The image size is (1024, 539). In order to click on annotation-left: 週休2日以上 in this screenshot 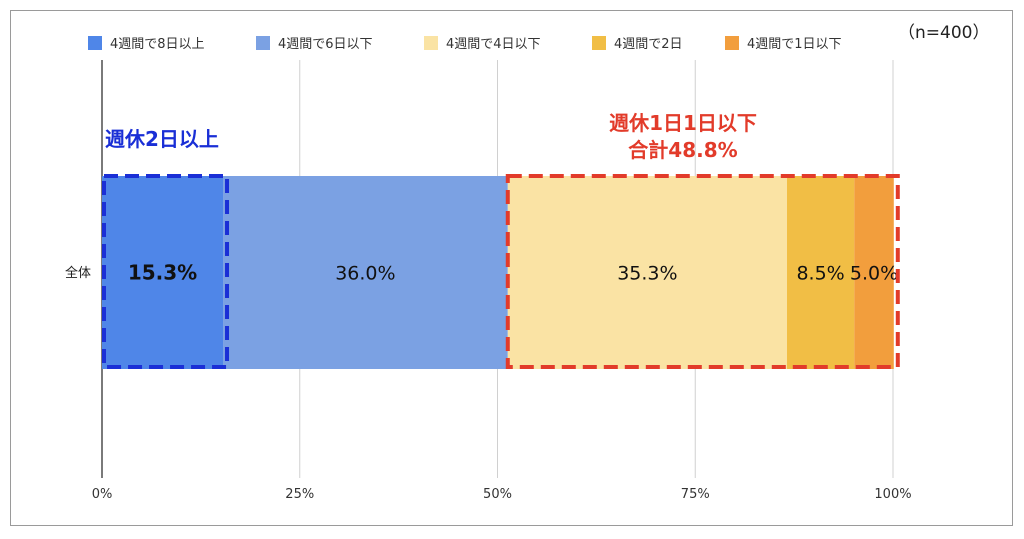, I will do `click(162, 139)`.